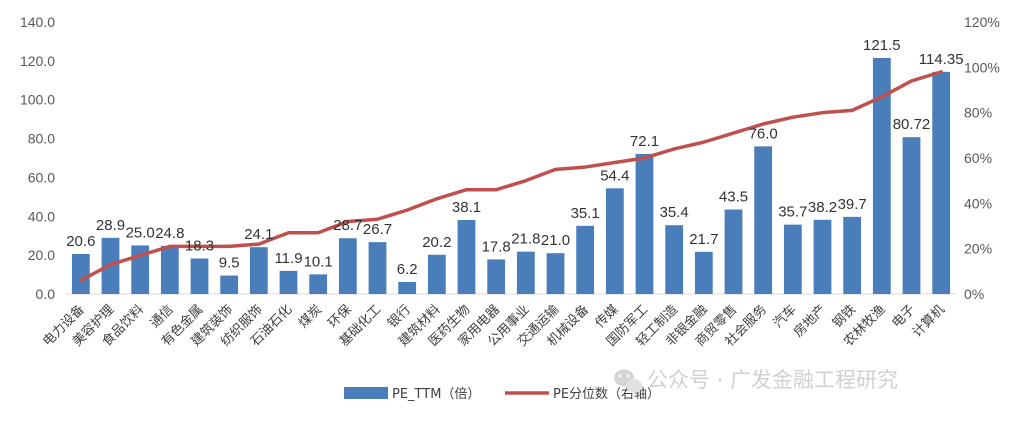 This screenshot has height=422, width=1027. What do you see at coordinates (310, 316) in the screenshot?
I see `category-label: 煤炭` at bounding box center [310, 316].